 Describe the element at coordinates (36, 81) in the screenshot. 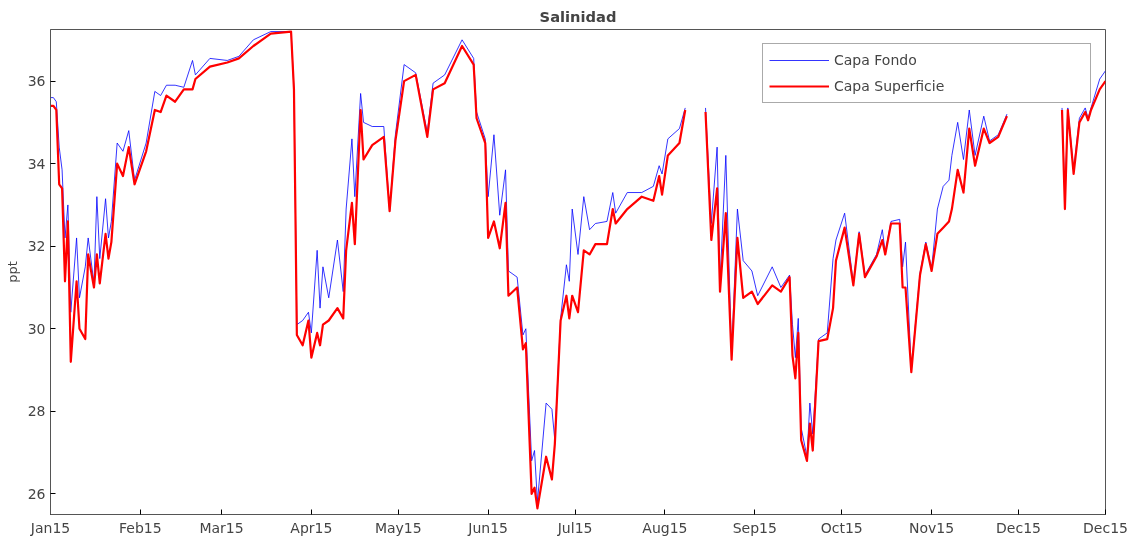

I see `y-tick-label: 36` at that location.